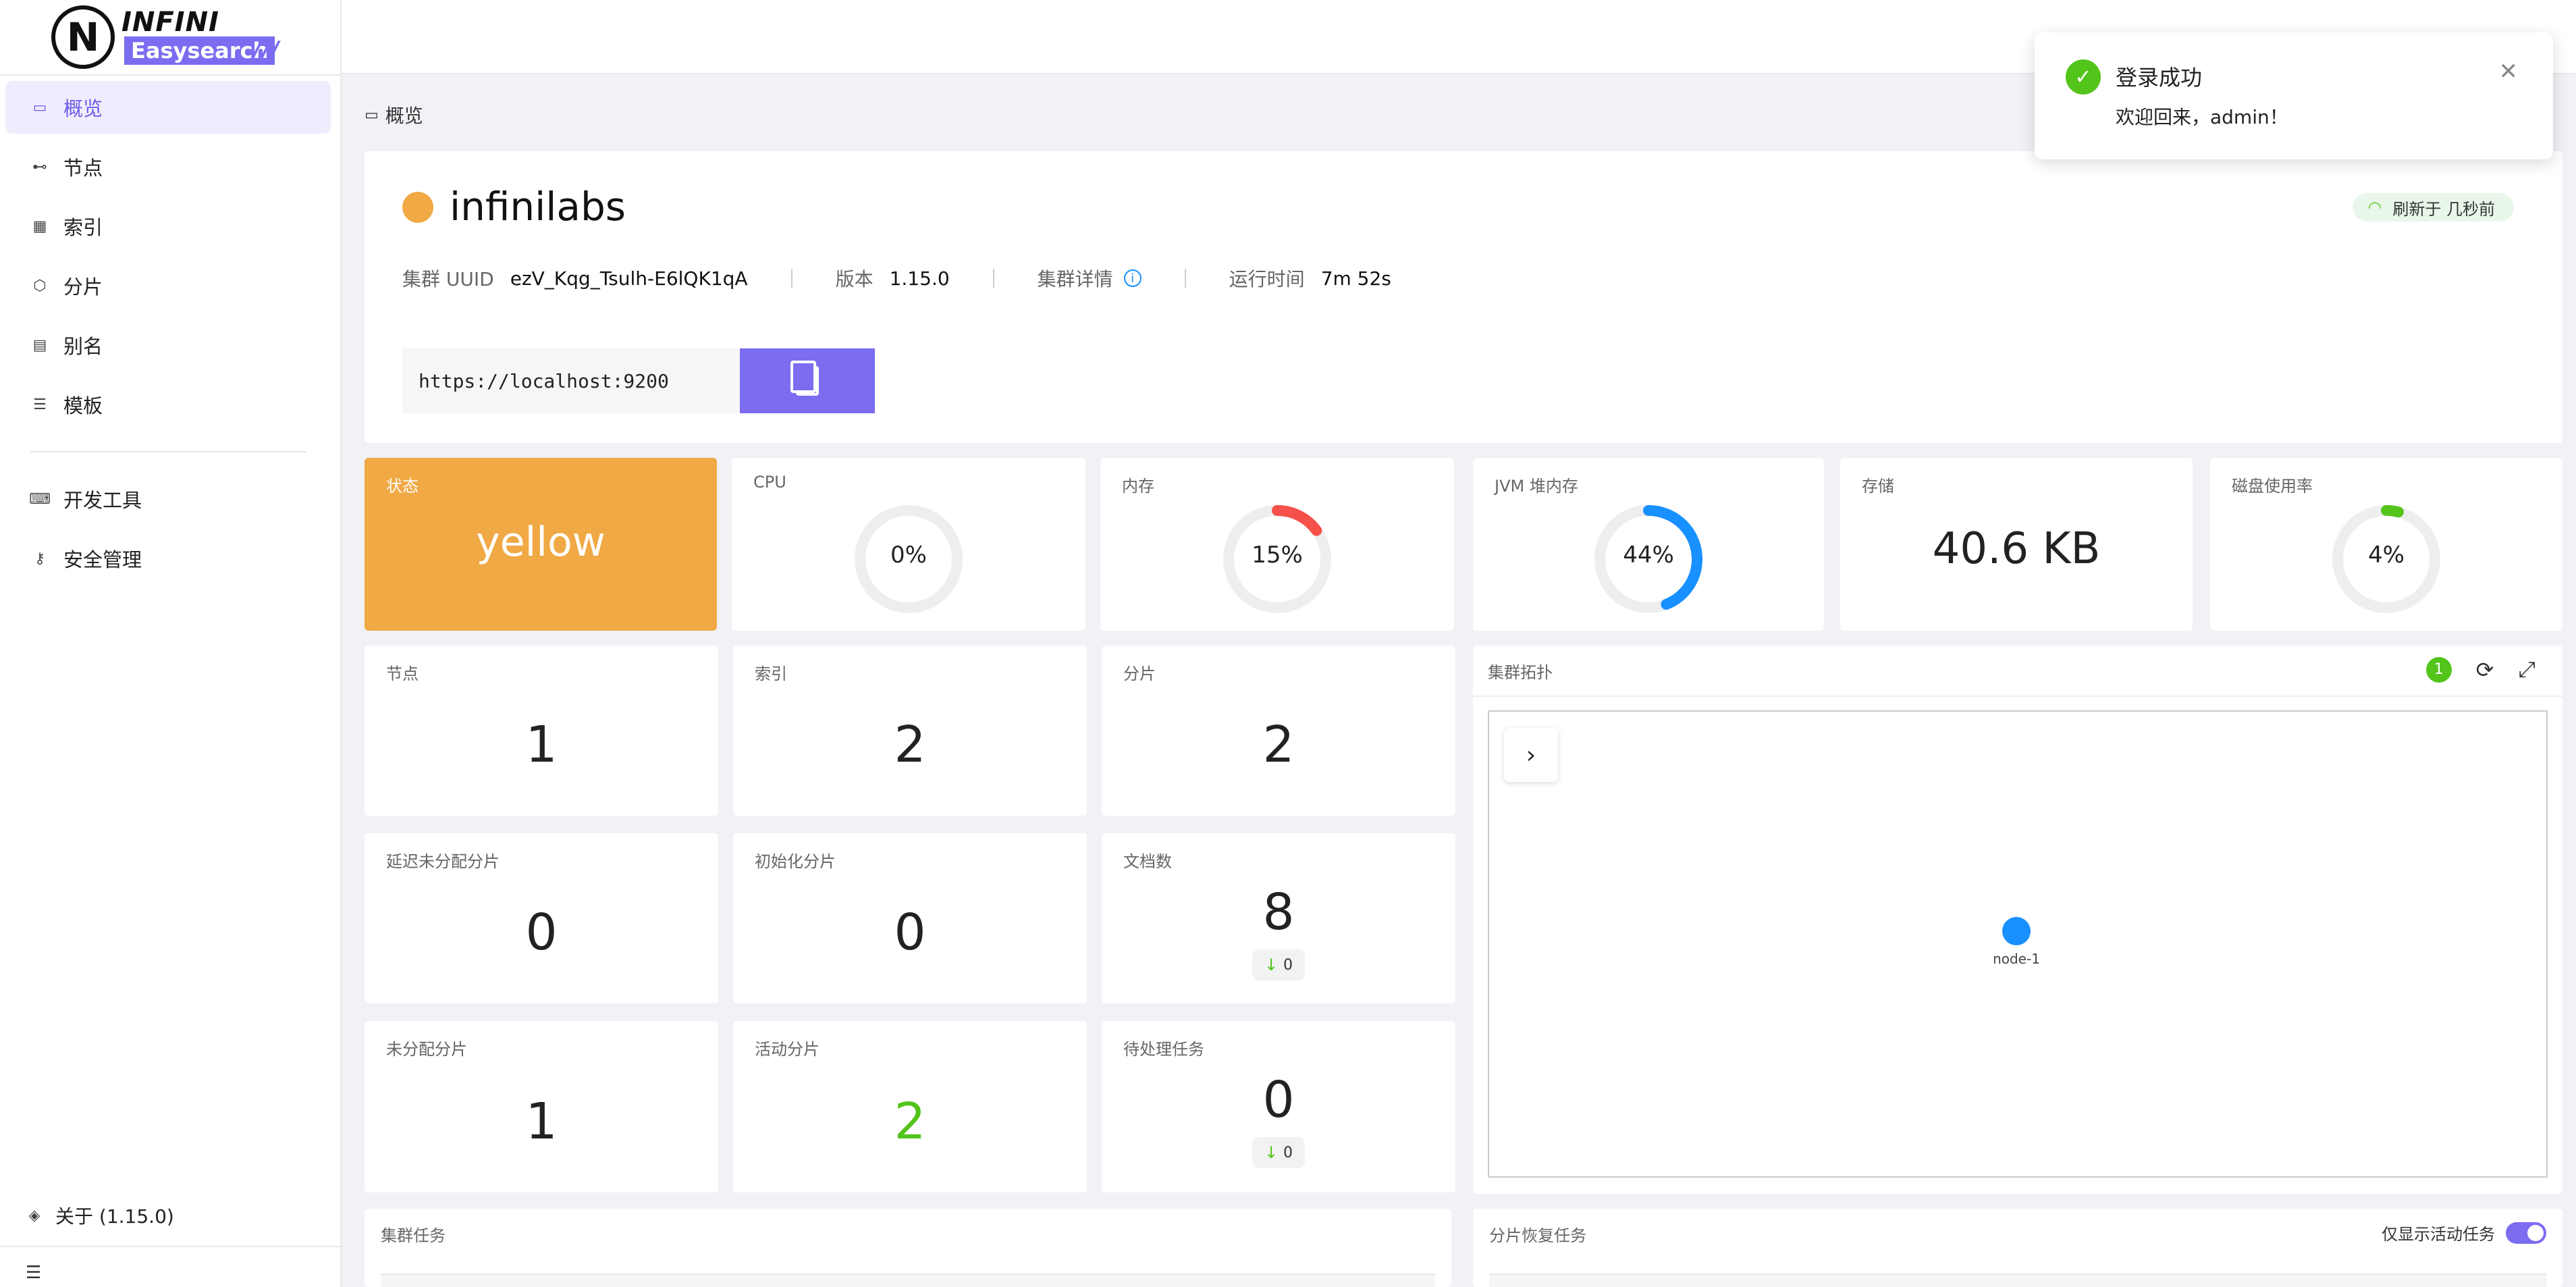  Describe the element at coordinates (83, 37) in the screenshot. I see `logo-mark-icon: N` at that location.